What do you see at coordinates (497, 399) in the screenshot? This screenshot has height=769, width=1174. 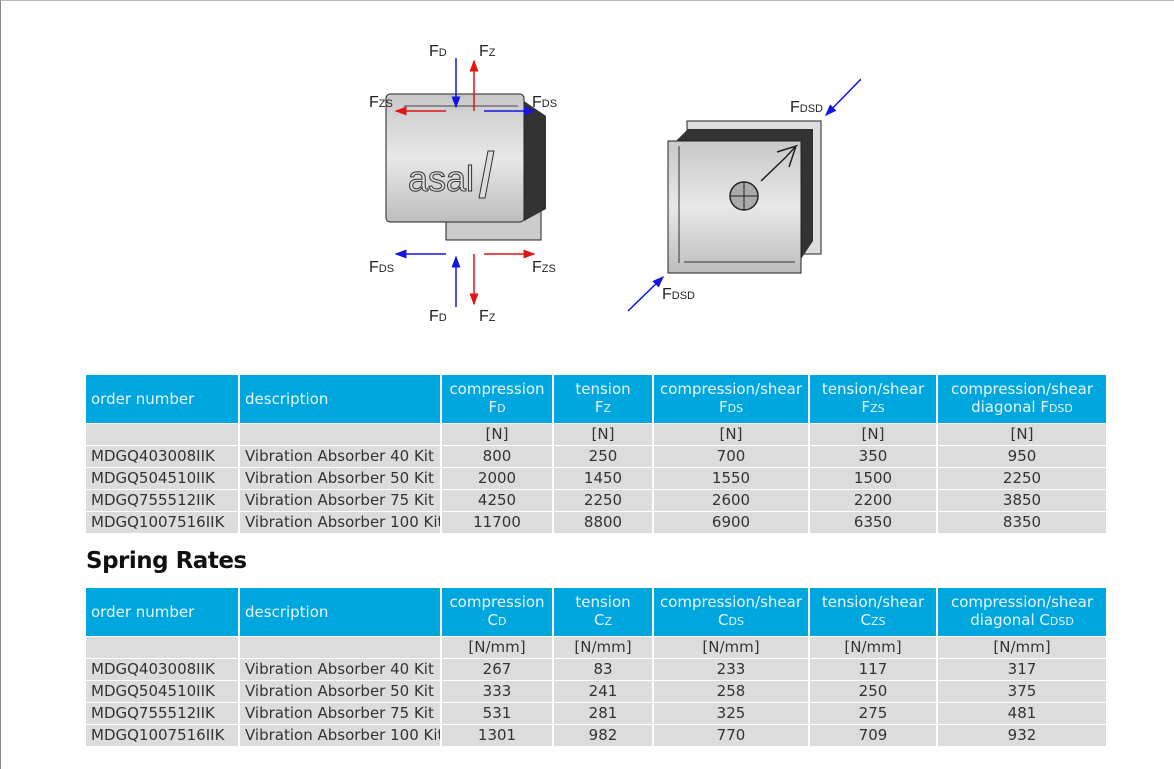 I see `header-compression: compression FD` at bounding box center [497, 399].